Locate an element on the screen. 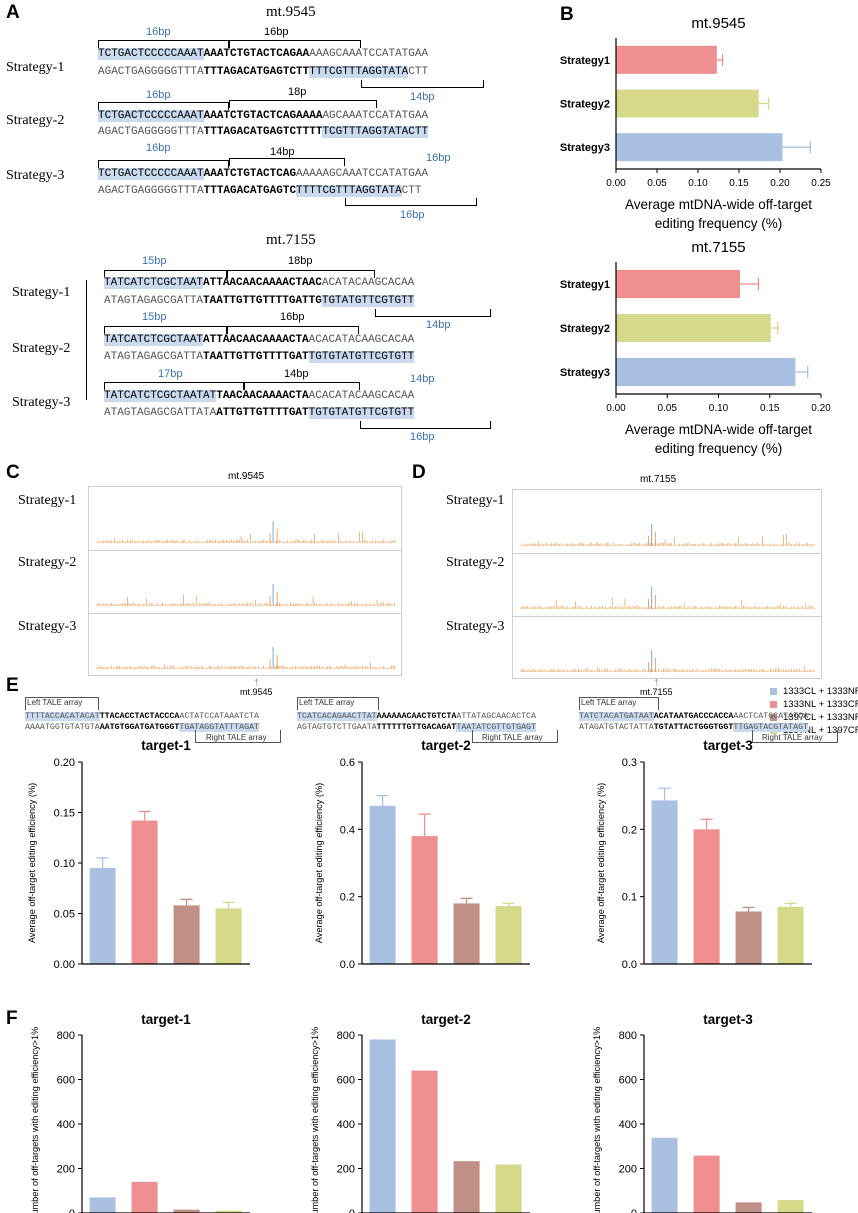 This screenshot has height=1213, width=858. tick-label: 0.3 is located at coordinates (629, 763).